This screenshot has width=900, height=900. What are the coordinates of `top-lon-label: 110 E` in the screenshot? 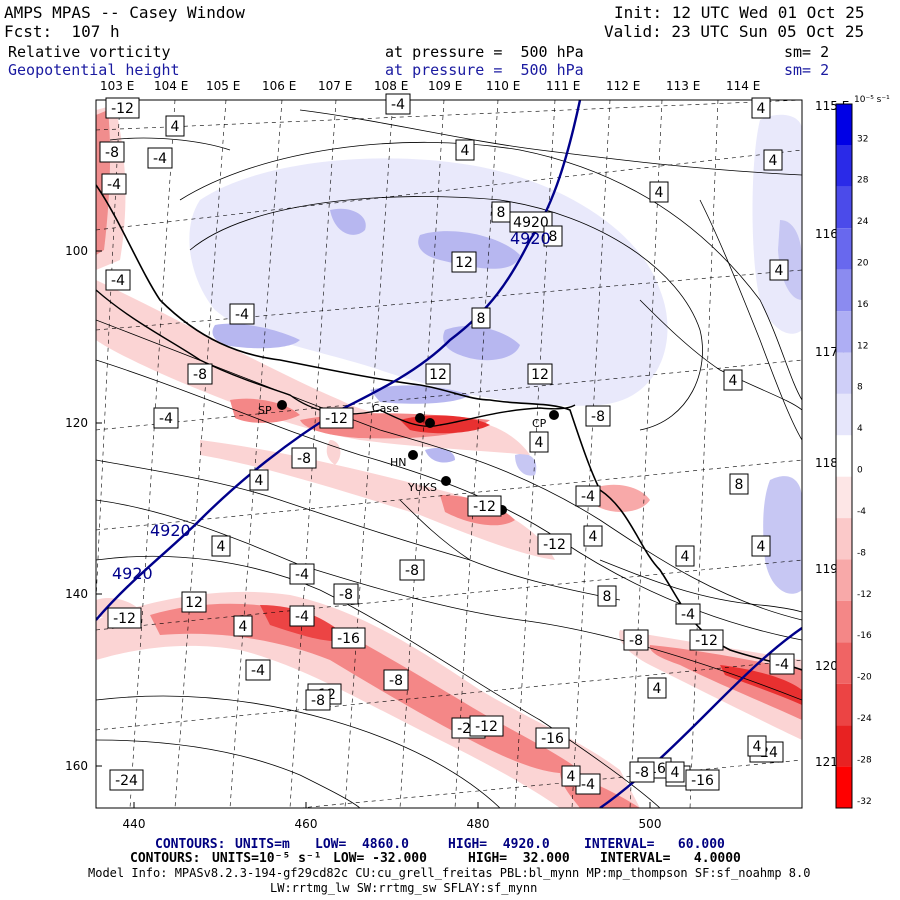 It's located at (503, 86).